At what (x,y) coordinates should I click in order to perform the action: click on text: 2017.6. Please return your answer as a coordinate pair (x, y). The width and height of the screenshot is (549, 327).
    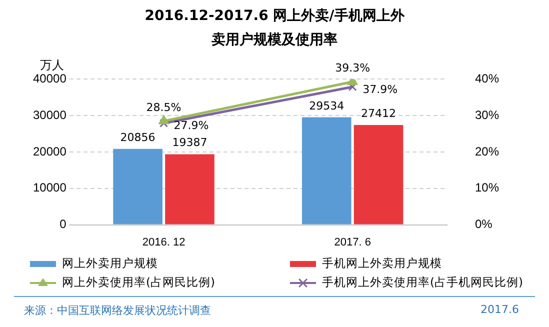
    Looking at the image, I should click on (499, 310).